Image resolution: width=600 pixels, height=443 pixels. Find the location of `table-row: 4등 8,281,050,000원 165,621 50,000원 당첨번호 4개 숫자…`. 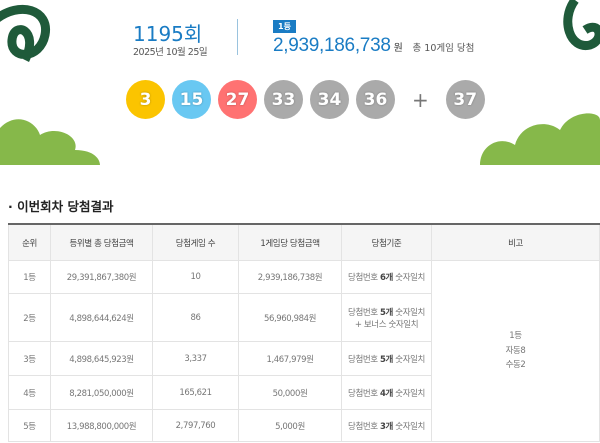

table-row: 4등 8,281,050,000원 165,621 50,000원 당첨번호 4개 숫자… is located at coordinates (304, 392).